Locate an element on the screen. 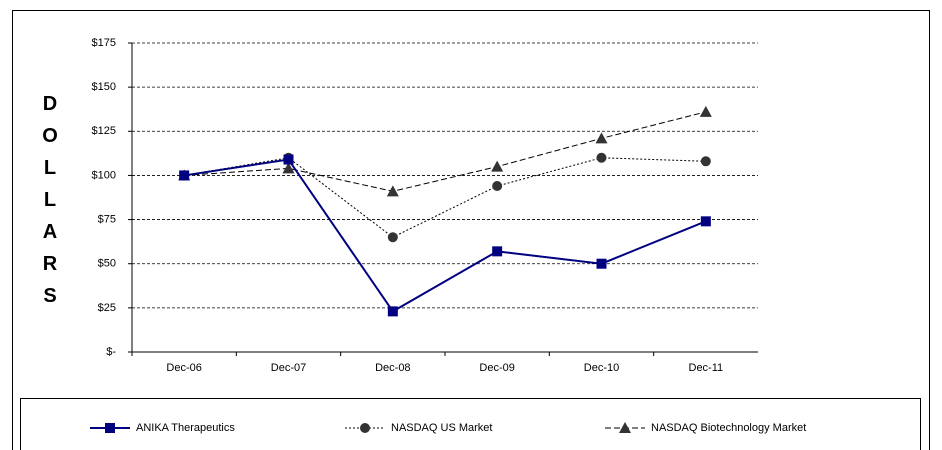 The height and width of the screenshot is (450, 942). y-tick-label: $125 is located at coordinates (104, 131).